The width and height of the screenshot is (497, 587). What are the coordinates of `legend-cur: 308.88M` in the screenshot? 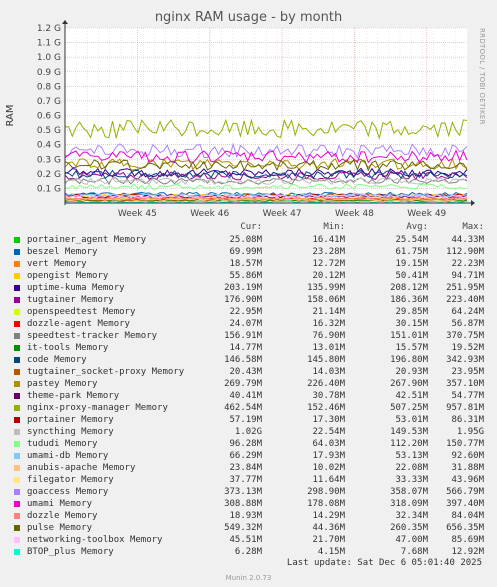 It's located at (243, 504).